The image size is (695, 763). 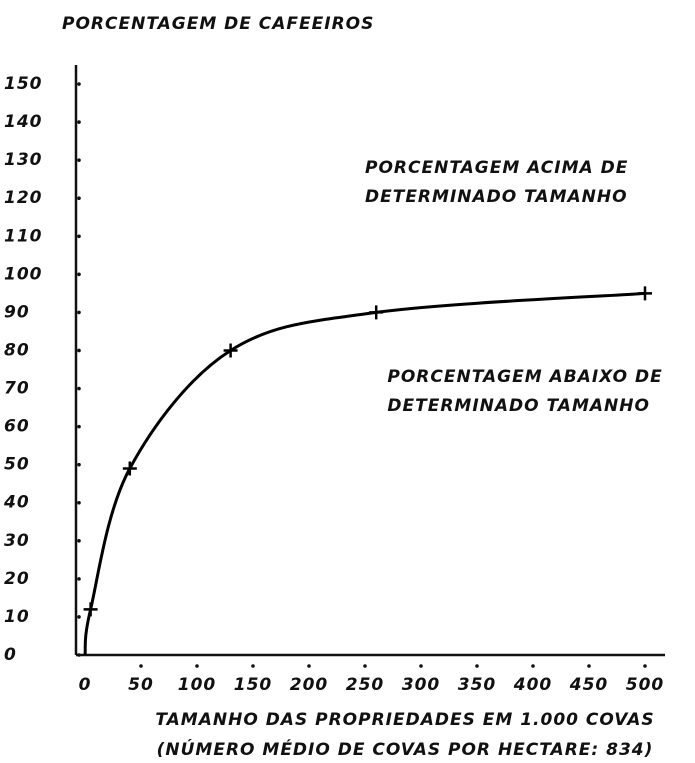 I want to click on y-tick-label: 40, so click(x=16, y=503).